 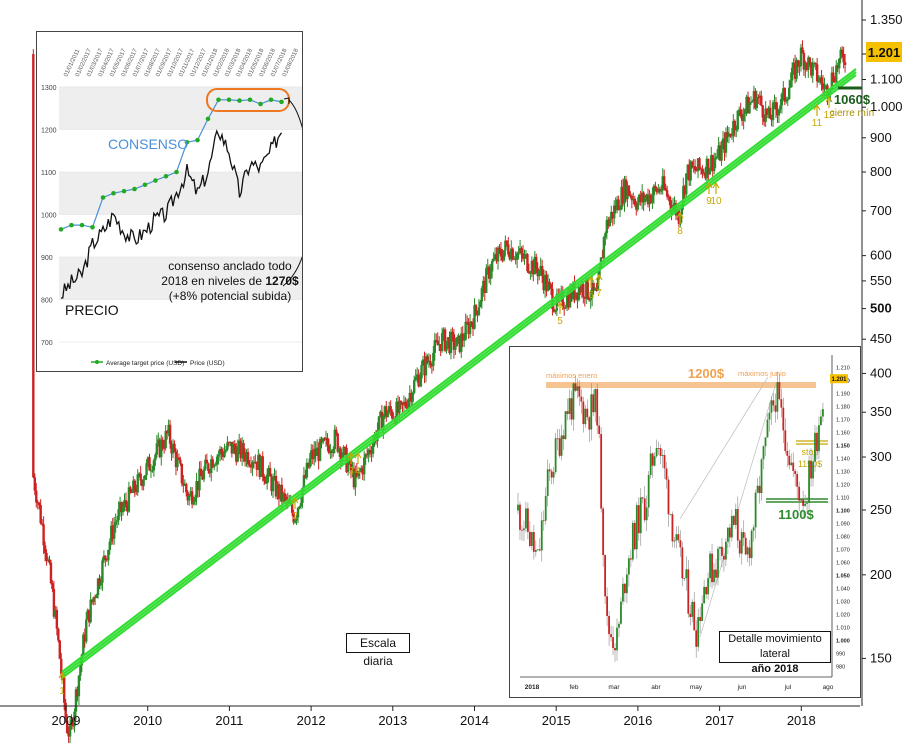 What do you see at coordinates (97, 362) in the screenshot?
I see `legend-consensus-dot` at bounding box center [97, 362].